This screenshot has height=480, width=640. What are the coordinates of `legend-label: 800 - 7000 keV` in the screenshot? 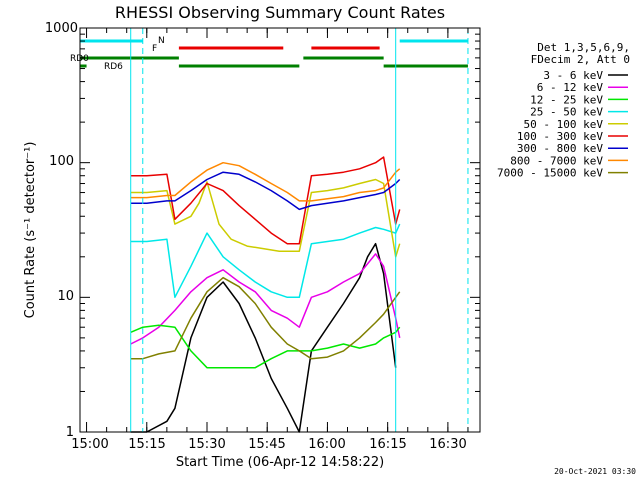 It's located at (556, 160).